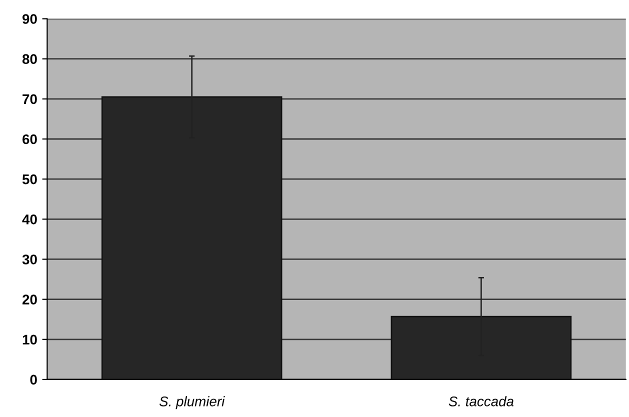 The width and height of the screenshot is (629, 417). What do you see at coordinates (29, 139) in the screenshot?
I see `y-tick-label: 60` at bounding box center [29, 139].